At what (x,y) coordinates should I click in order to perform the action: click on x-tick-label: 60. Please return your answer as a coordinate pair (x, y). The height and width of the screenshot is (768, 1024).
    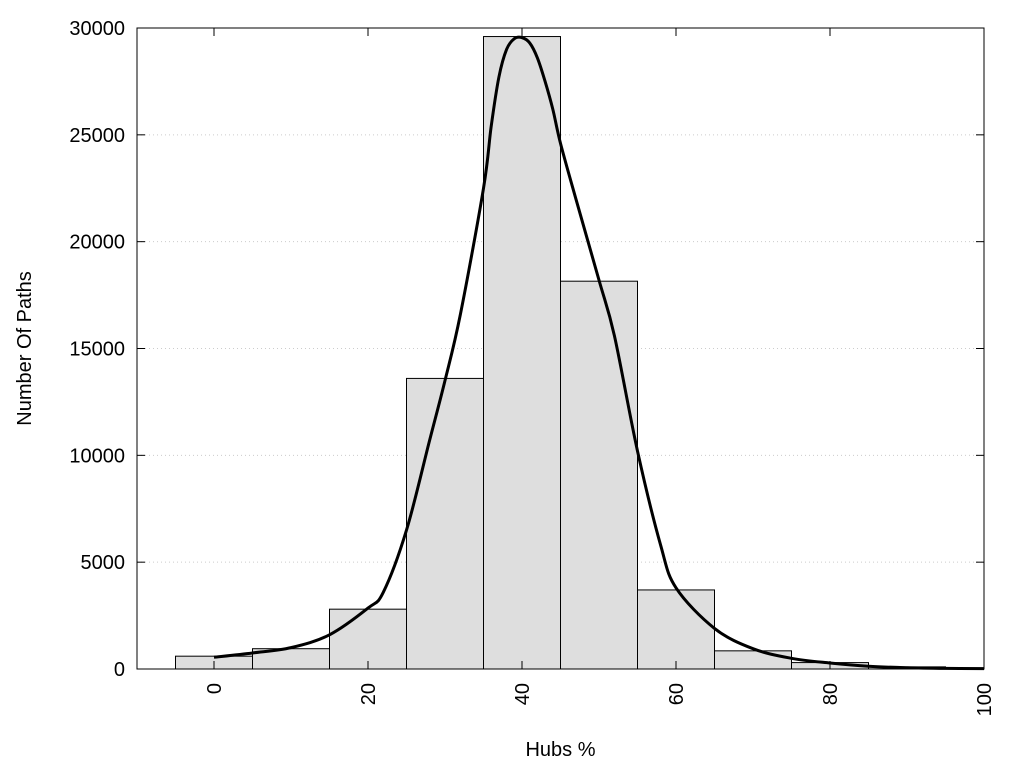
    Looking at the image, I should click on (677, 694).